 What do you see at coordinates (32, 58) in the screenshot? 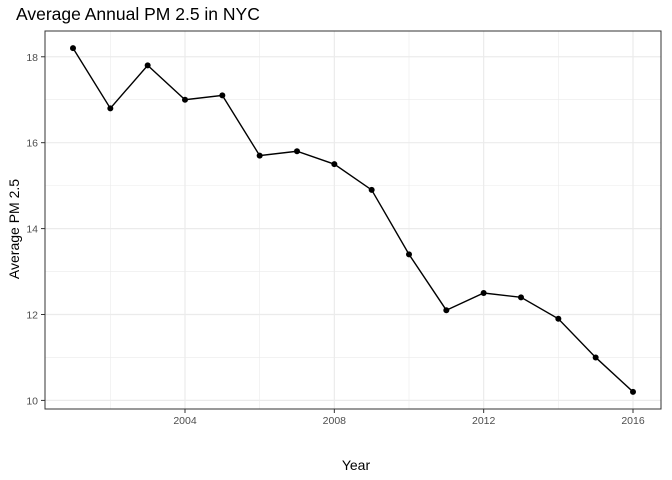
I see `y-tick-label: 18` at bounding box center [32, 58].